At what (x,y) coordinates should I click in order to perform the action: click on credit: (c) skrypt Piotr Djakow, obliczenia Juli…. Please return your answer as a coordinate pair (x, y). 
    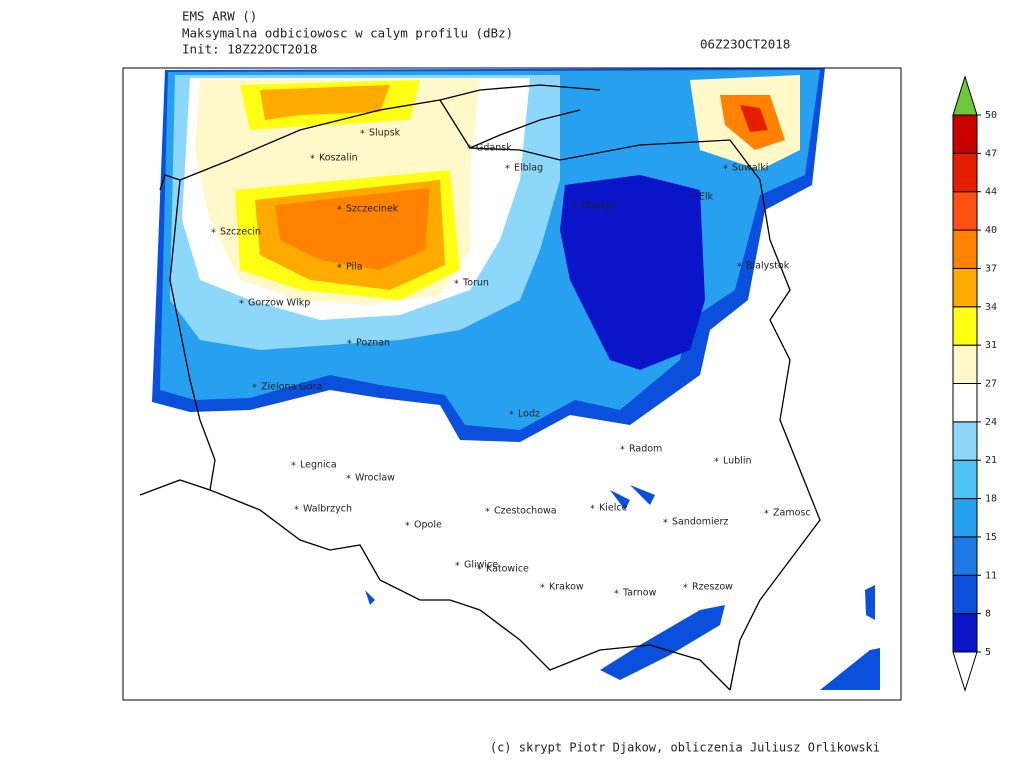
    Looking at the image, I should click on (685, 748).